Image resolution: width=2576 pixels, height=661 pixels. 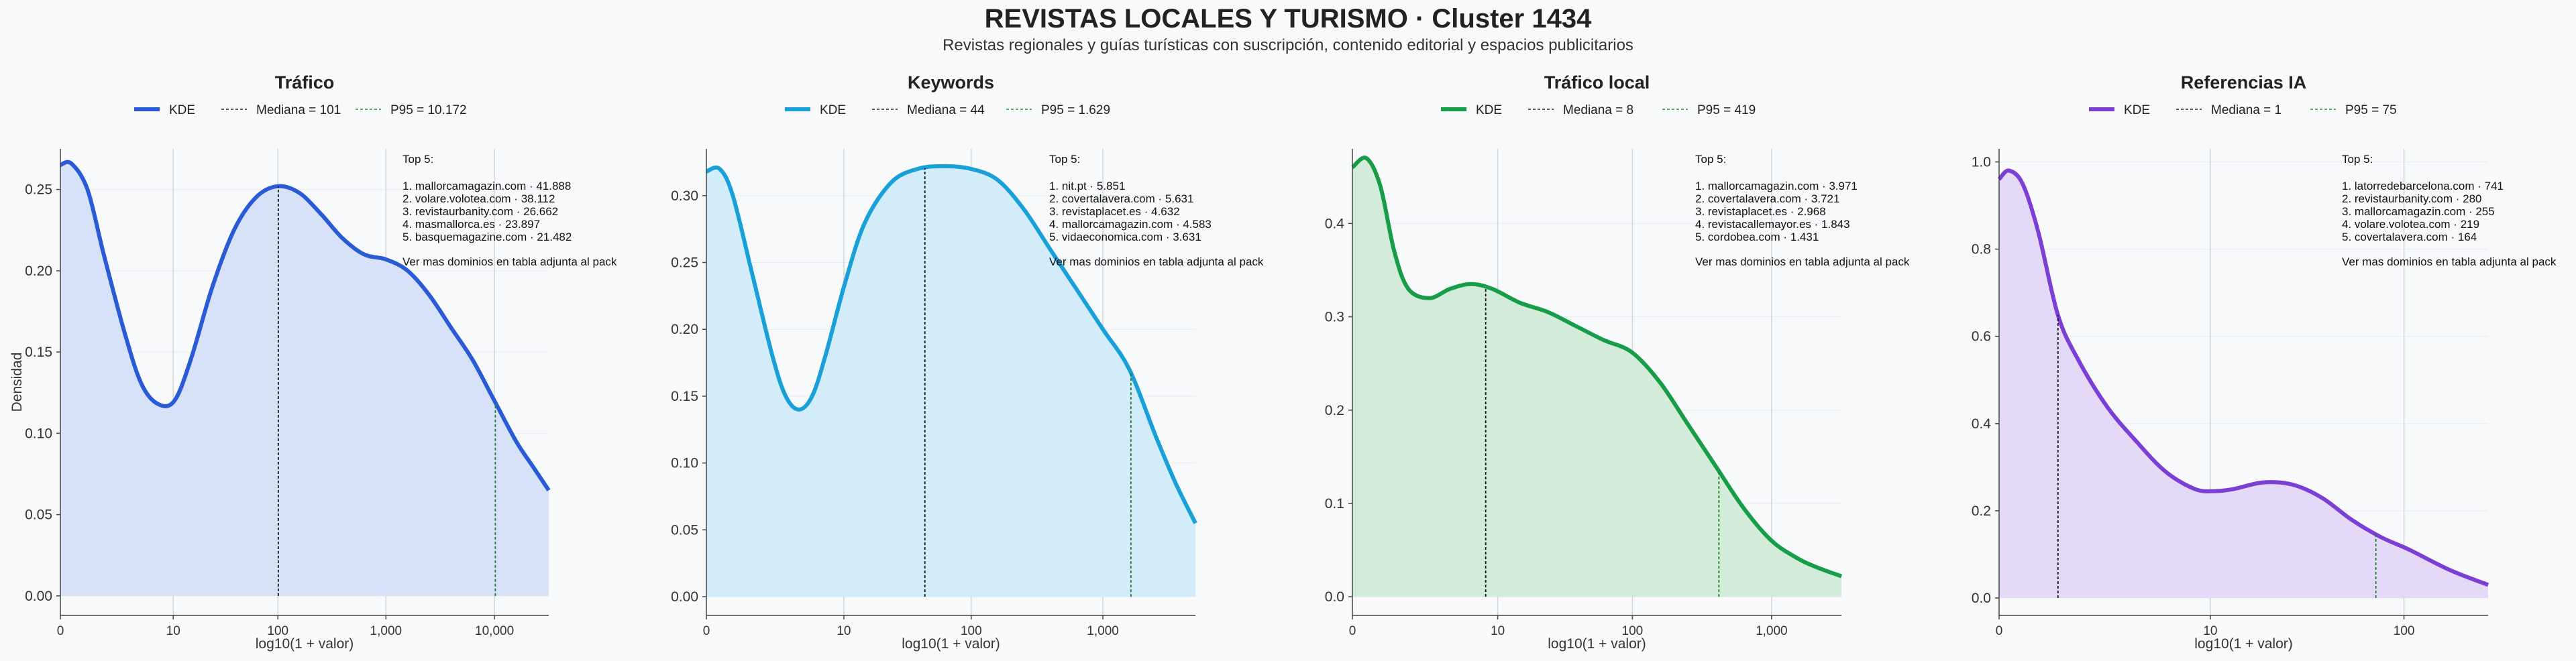 I want to click on legend-p95-label: P95 = 419, so click(x=1726, y=110).